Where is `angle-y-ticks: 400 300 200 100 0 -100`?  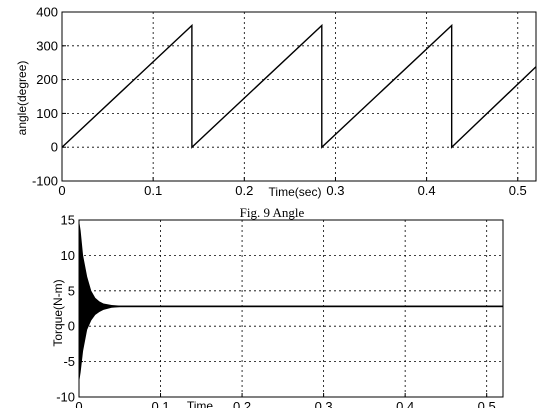
angle-y-ticks: 400 300 200 100 0 -100 is located at coordinates (49, 97).